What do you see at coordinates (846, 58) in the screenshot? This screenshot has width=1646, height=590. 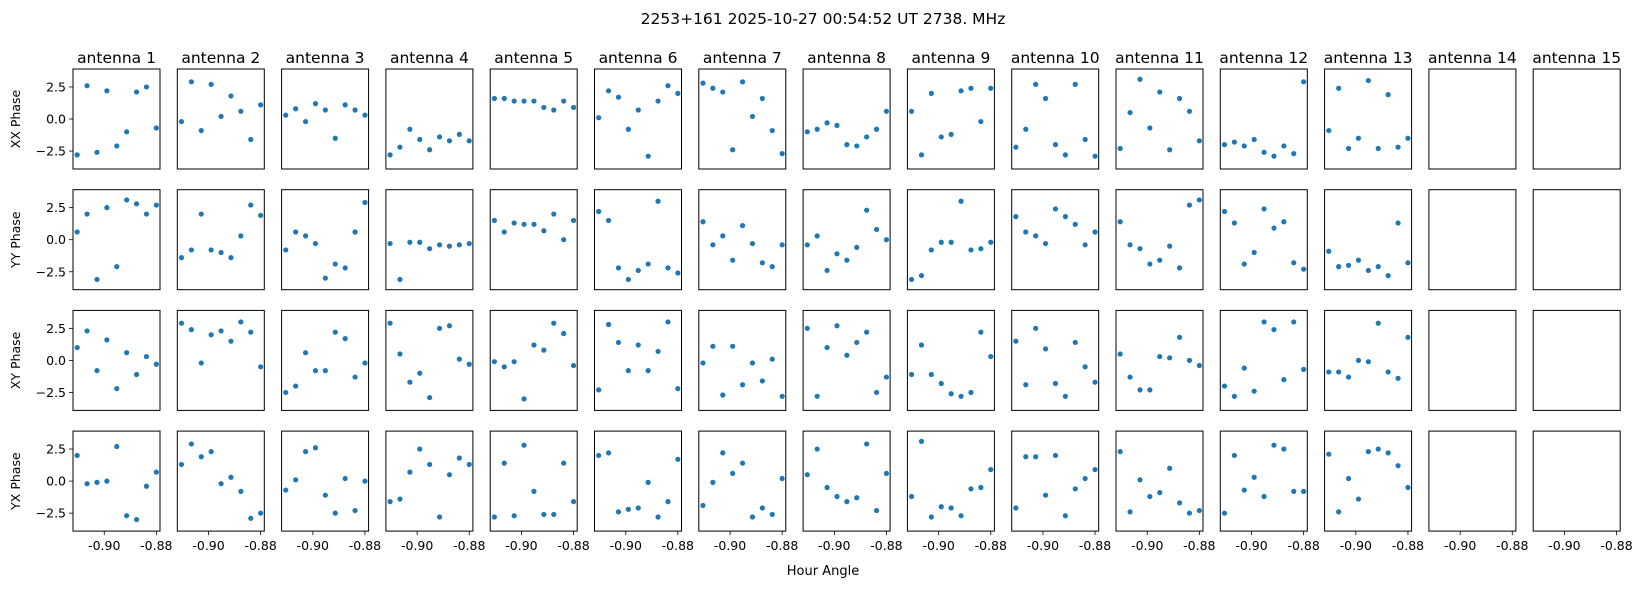 I see `antenna-title: antenna 8` at bounding box center [846, 58].